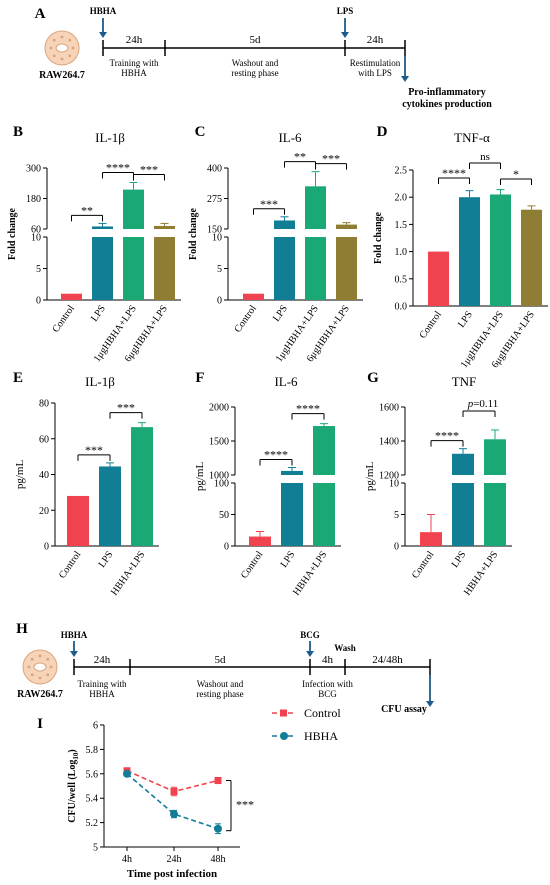  Describe the element at coordinates (95, 848) in the screenshot. I see `y-tick-label-I: 5` at that location.